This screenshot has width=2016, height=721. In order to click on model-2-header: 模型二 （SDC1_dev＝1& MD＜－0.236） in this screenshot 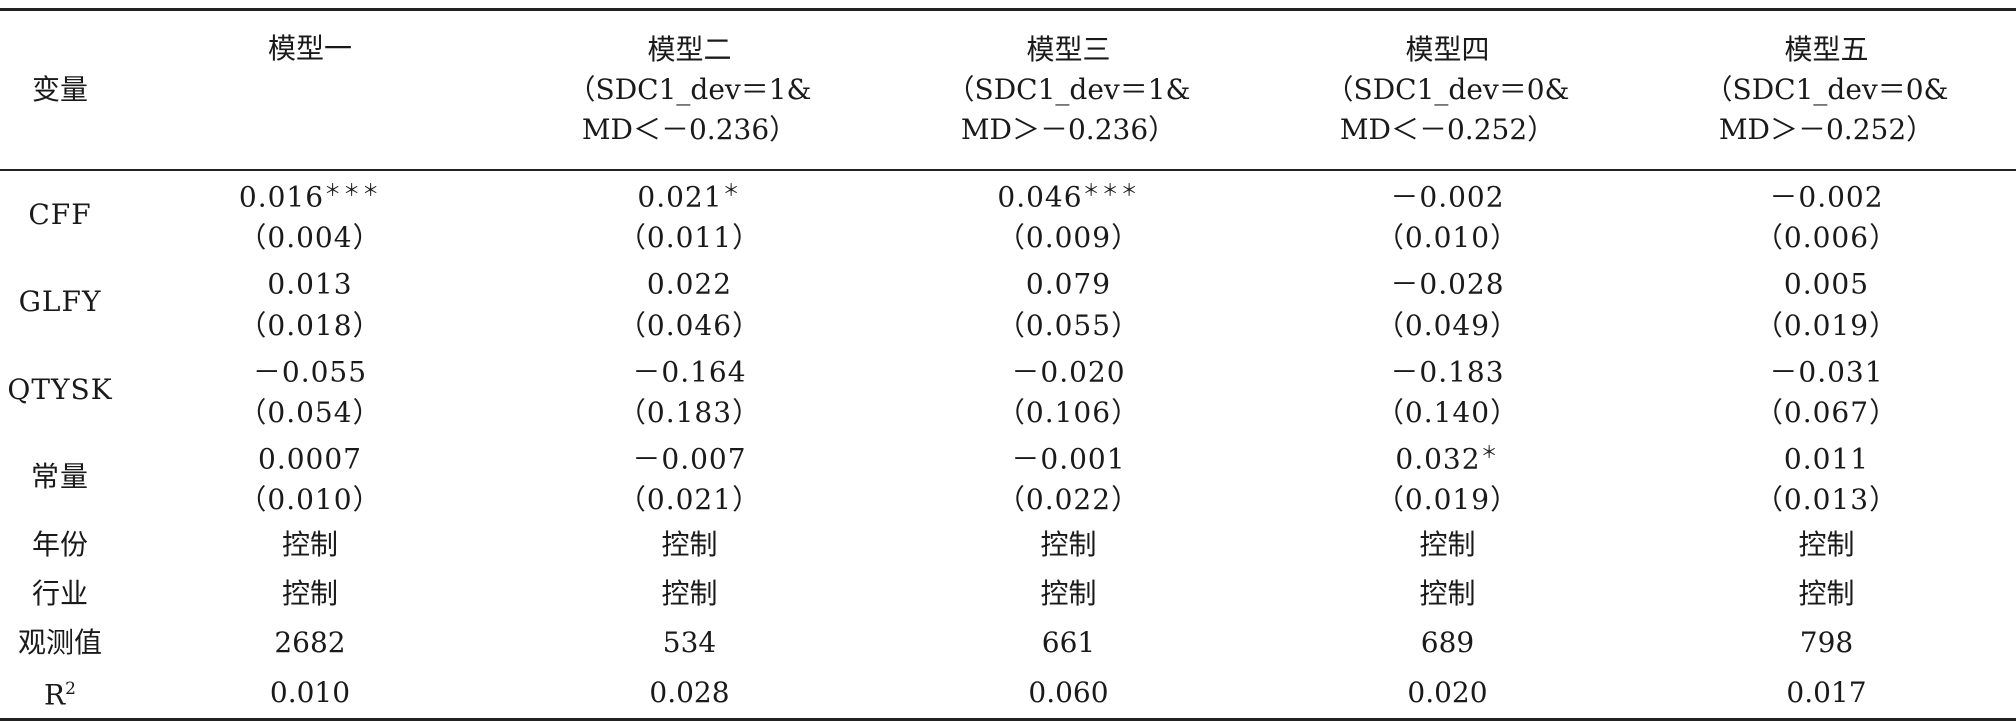, I will do `click(689, 90)`.